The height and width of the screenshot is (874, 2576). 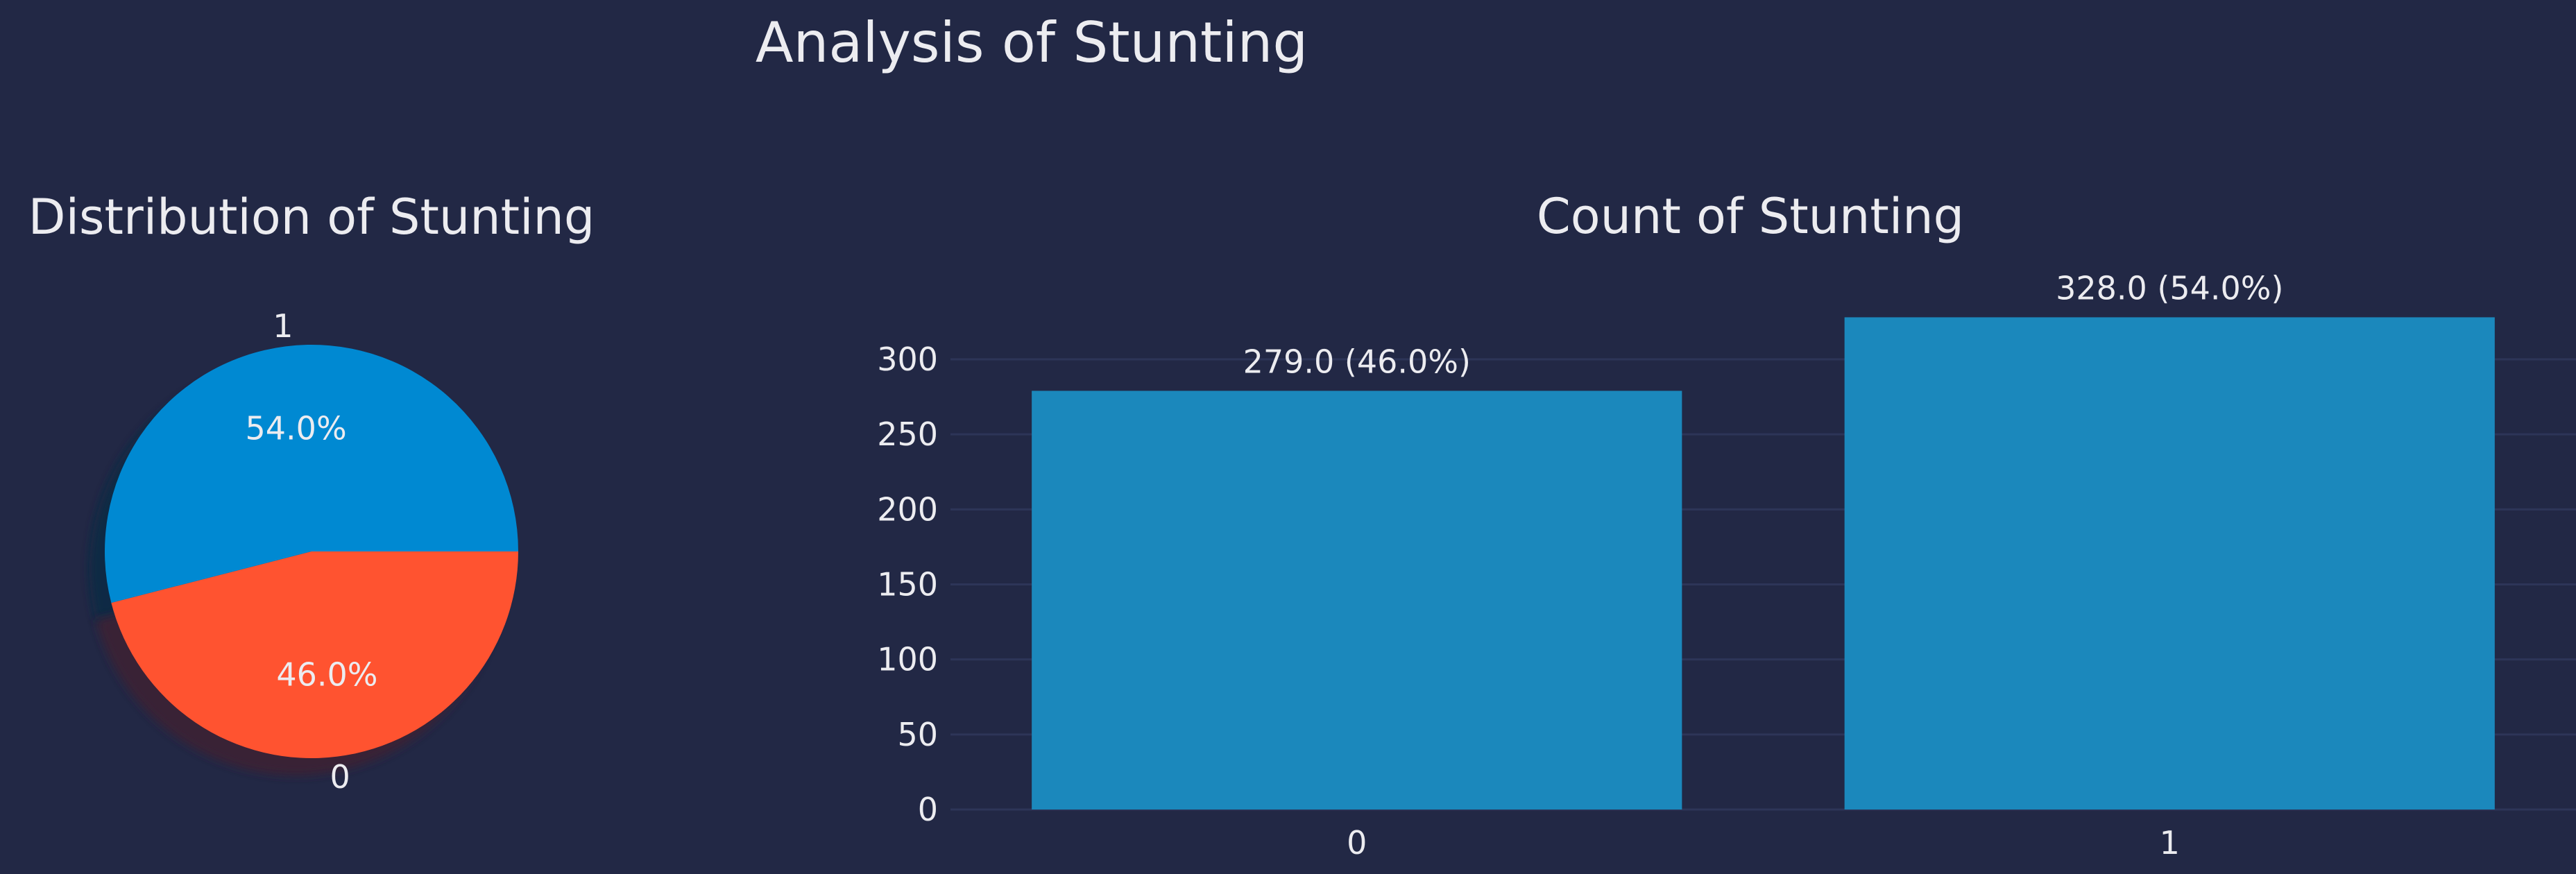 I want to click on y-tick-label: 100, so click(x=907, y=659).